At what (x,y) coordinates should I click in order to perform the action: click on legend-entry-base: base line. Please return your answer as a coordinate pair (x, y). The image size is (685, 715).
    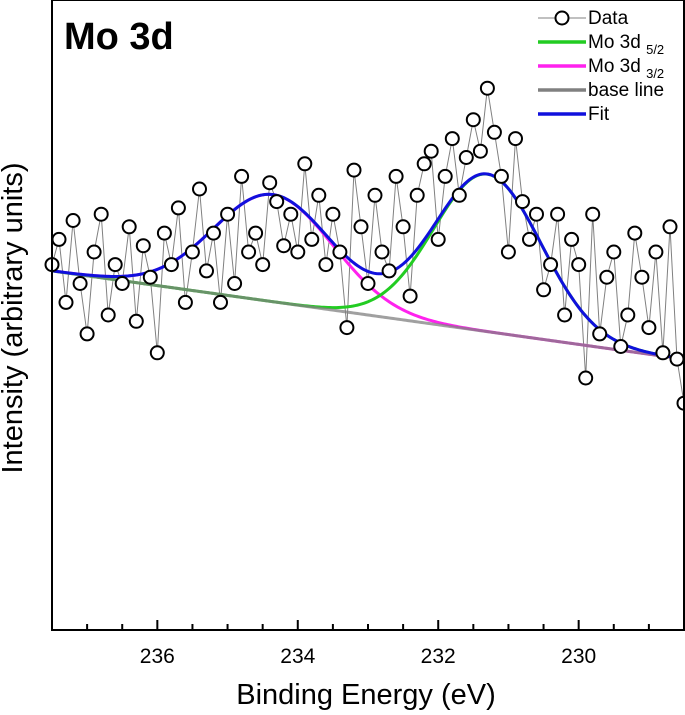
    Looking at the image, I should click on (601, 90).